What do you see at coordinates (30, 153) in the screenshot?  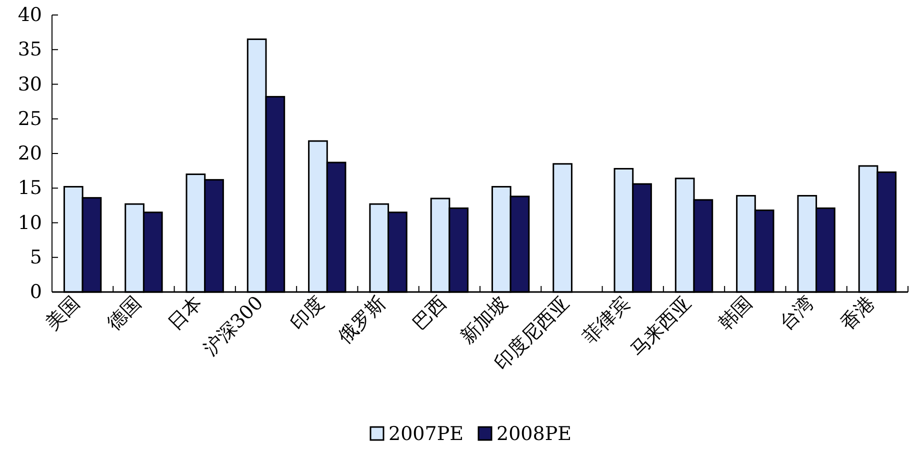 I see `y-tick-label: 20` at bounding box center [30, 153].